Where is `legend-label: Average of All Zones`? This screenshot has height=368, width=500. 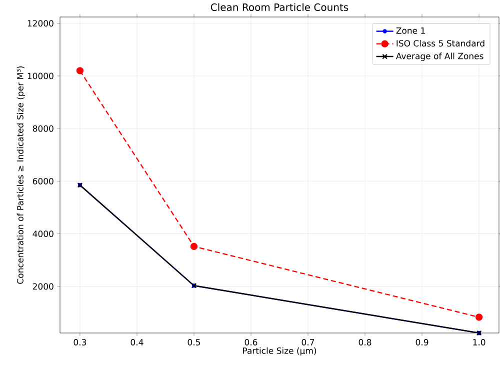 legend-label: Average of All Zones is located at coordinates (440, 56).